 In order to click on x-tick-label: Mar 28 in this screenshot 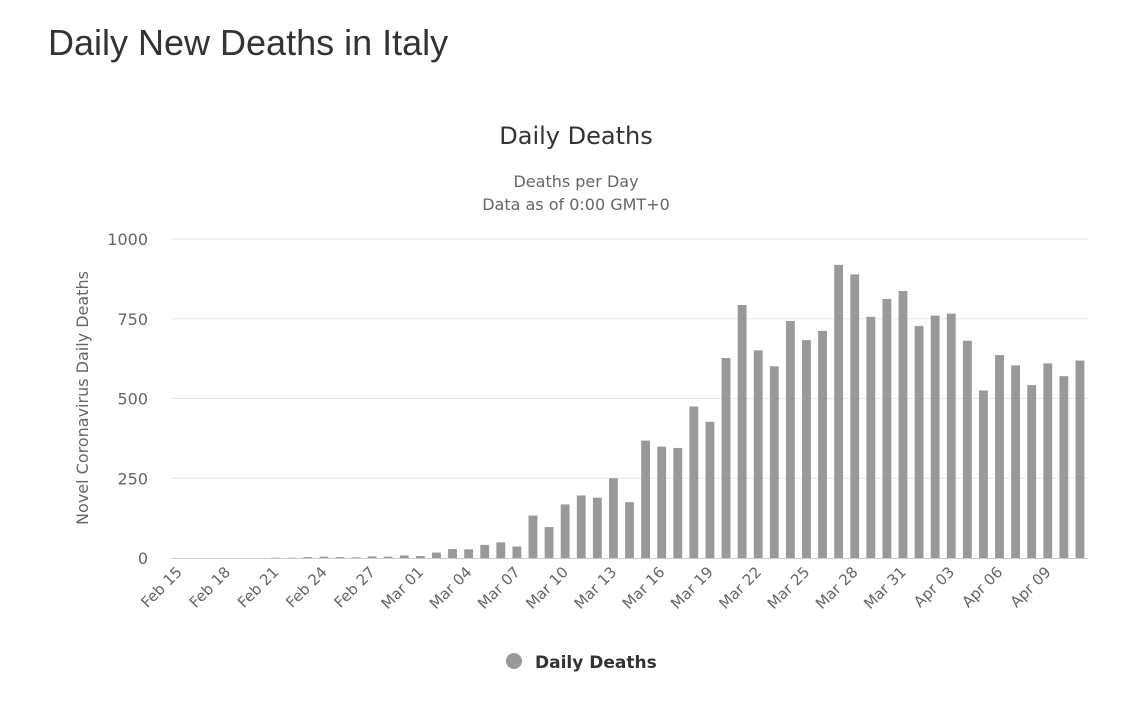, I will do `click(837, 588)`.